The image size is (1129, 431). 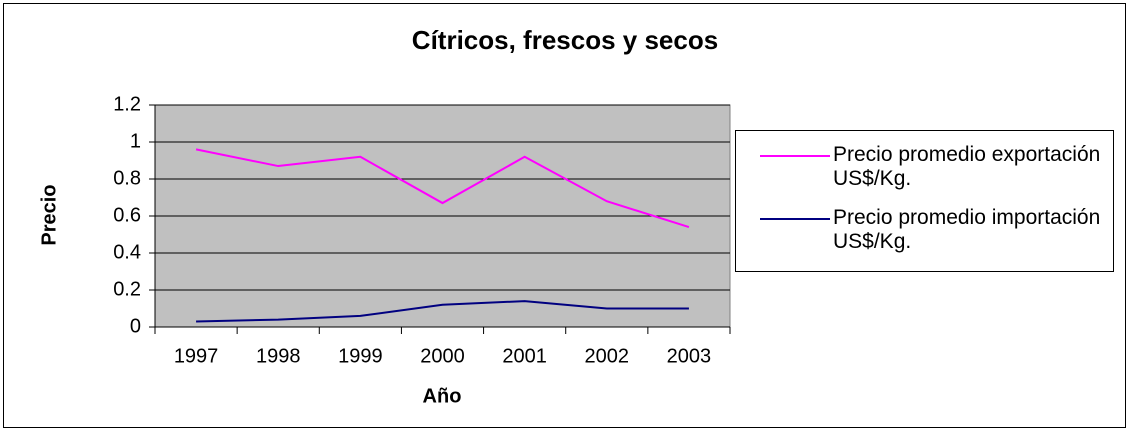 I want to click on x-tick-label: 1999, so click(x=360, y=356).